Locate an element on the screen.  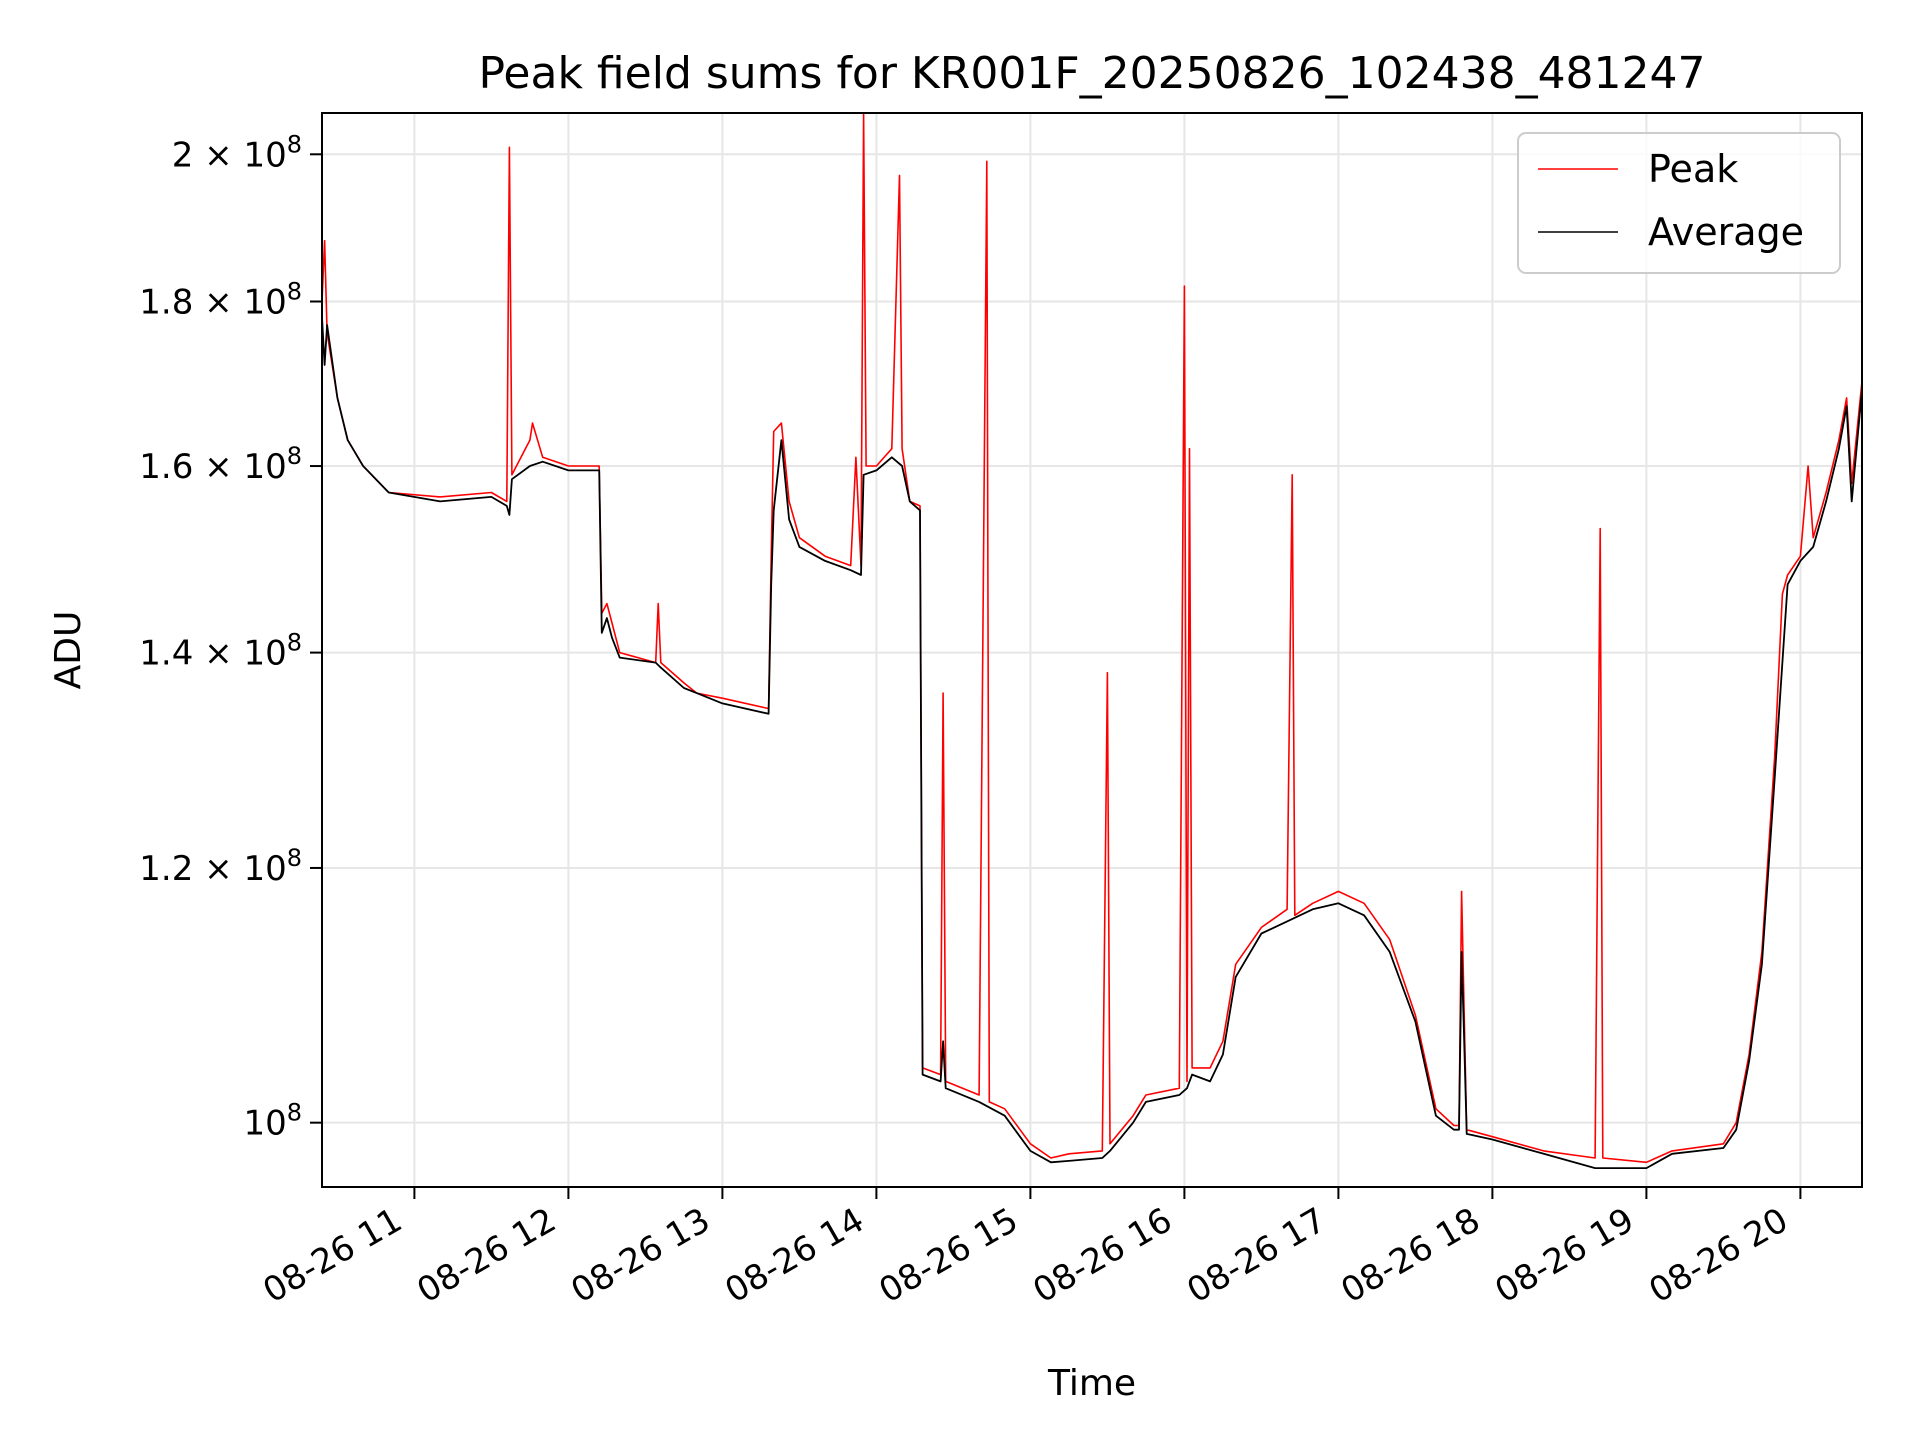
legend: Peak Average is located at coordinates (1679, 203).